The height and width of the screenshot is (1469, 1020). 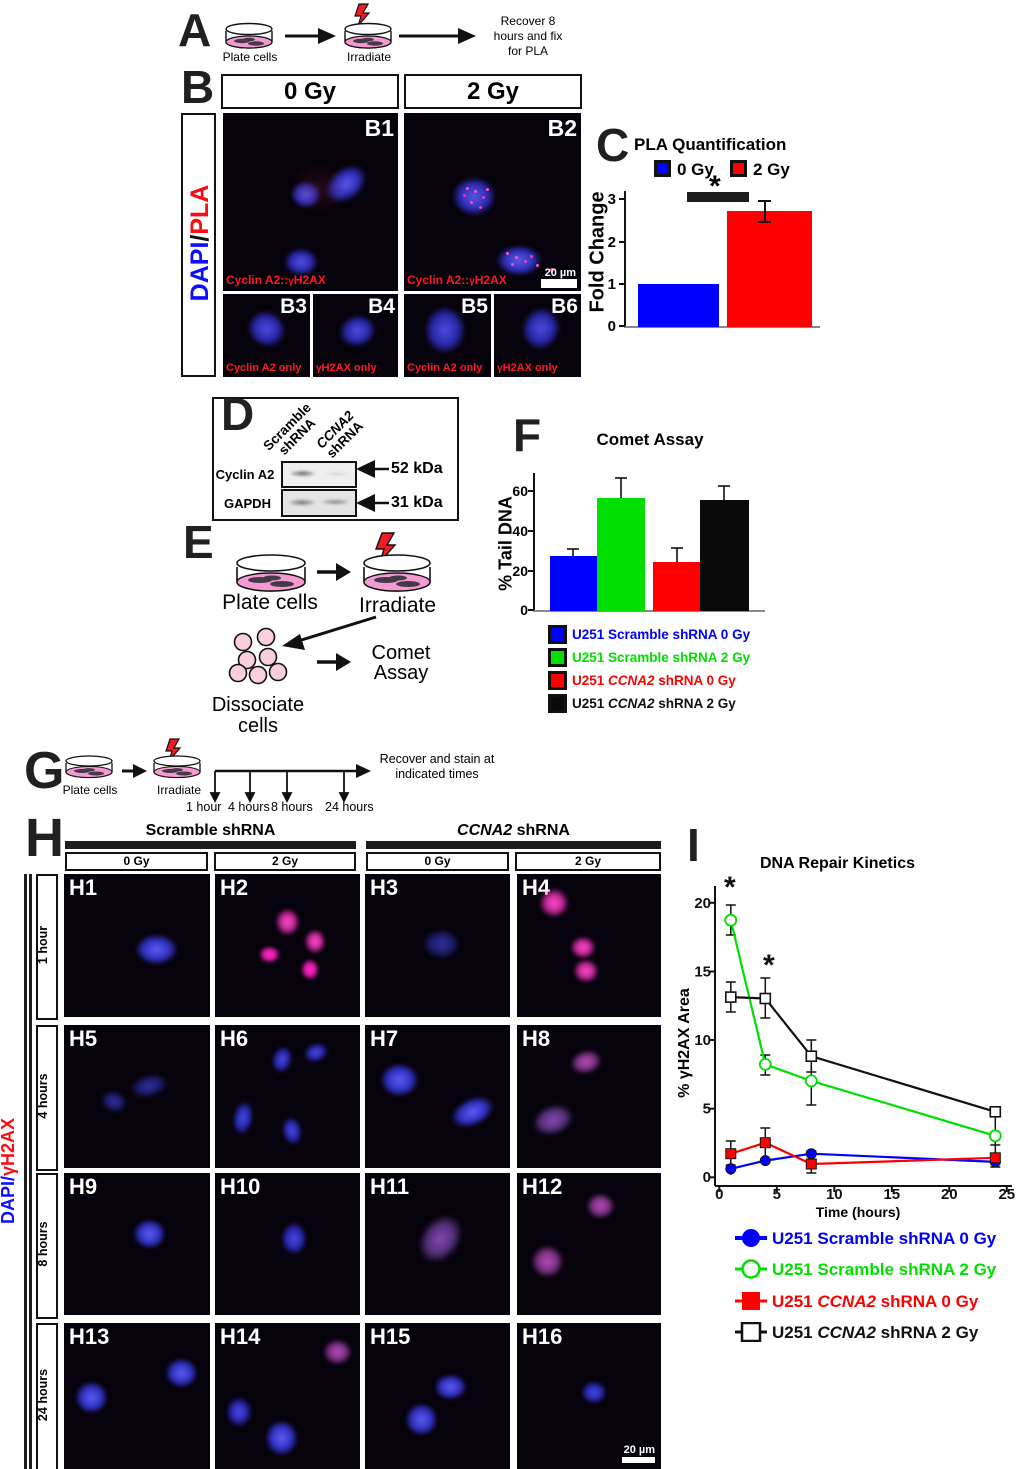 What do you see at coordinates (1006, 1194) in the screenshot?
I see `svg-text: 25` at bounding box center [1006, 1194].